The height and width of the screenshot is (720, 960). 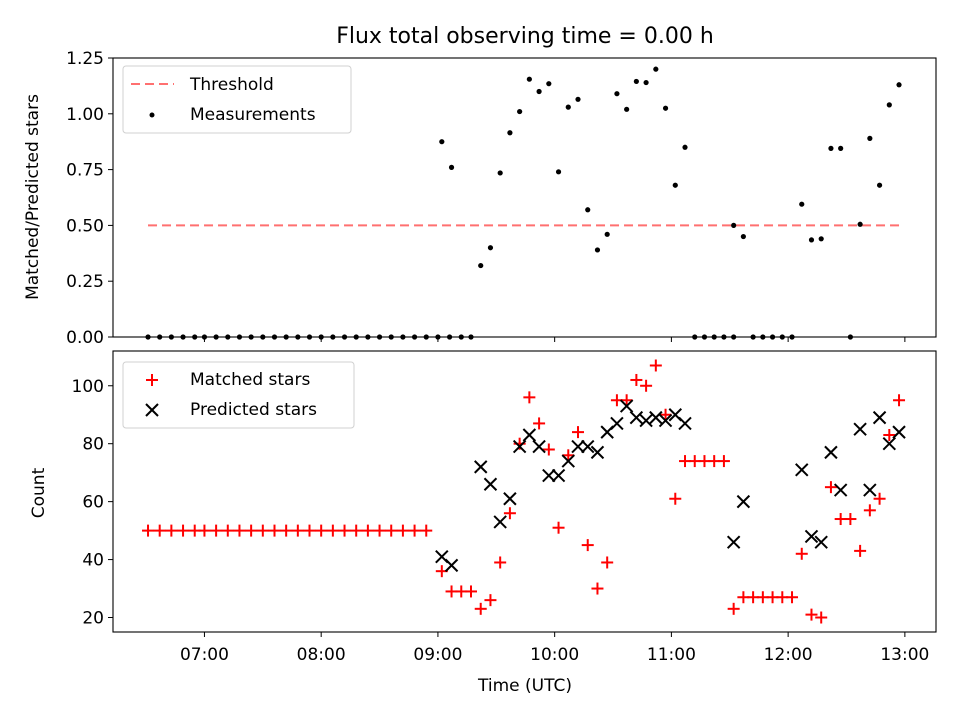 I want to click on y-tick-label: 1.25, so click(x=85, y=59).